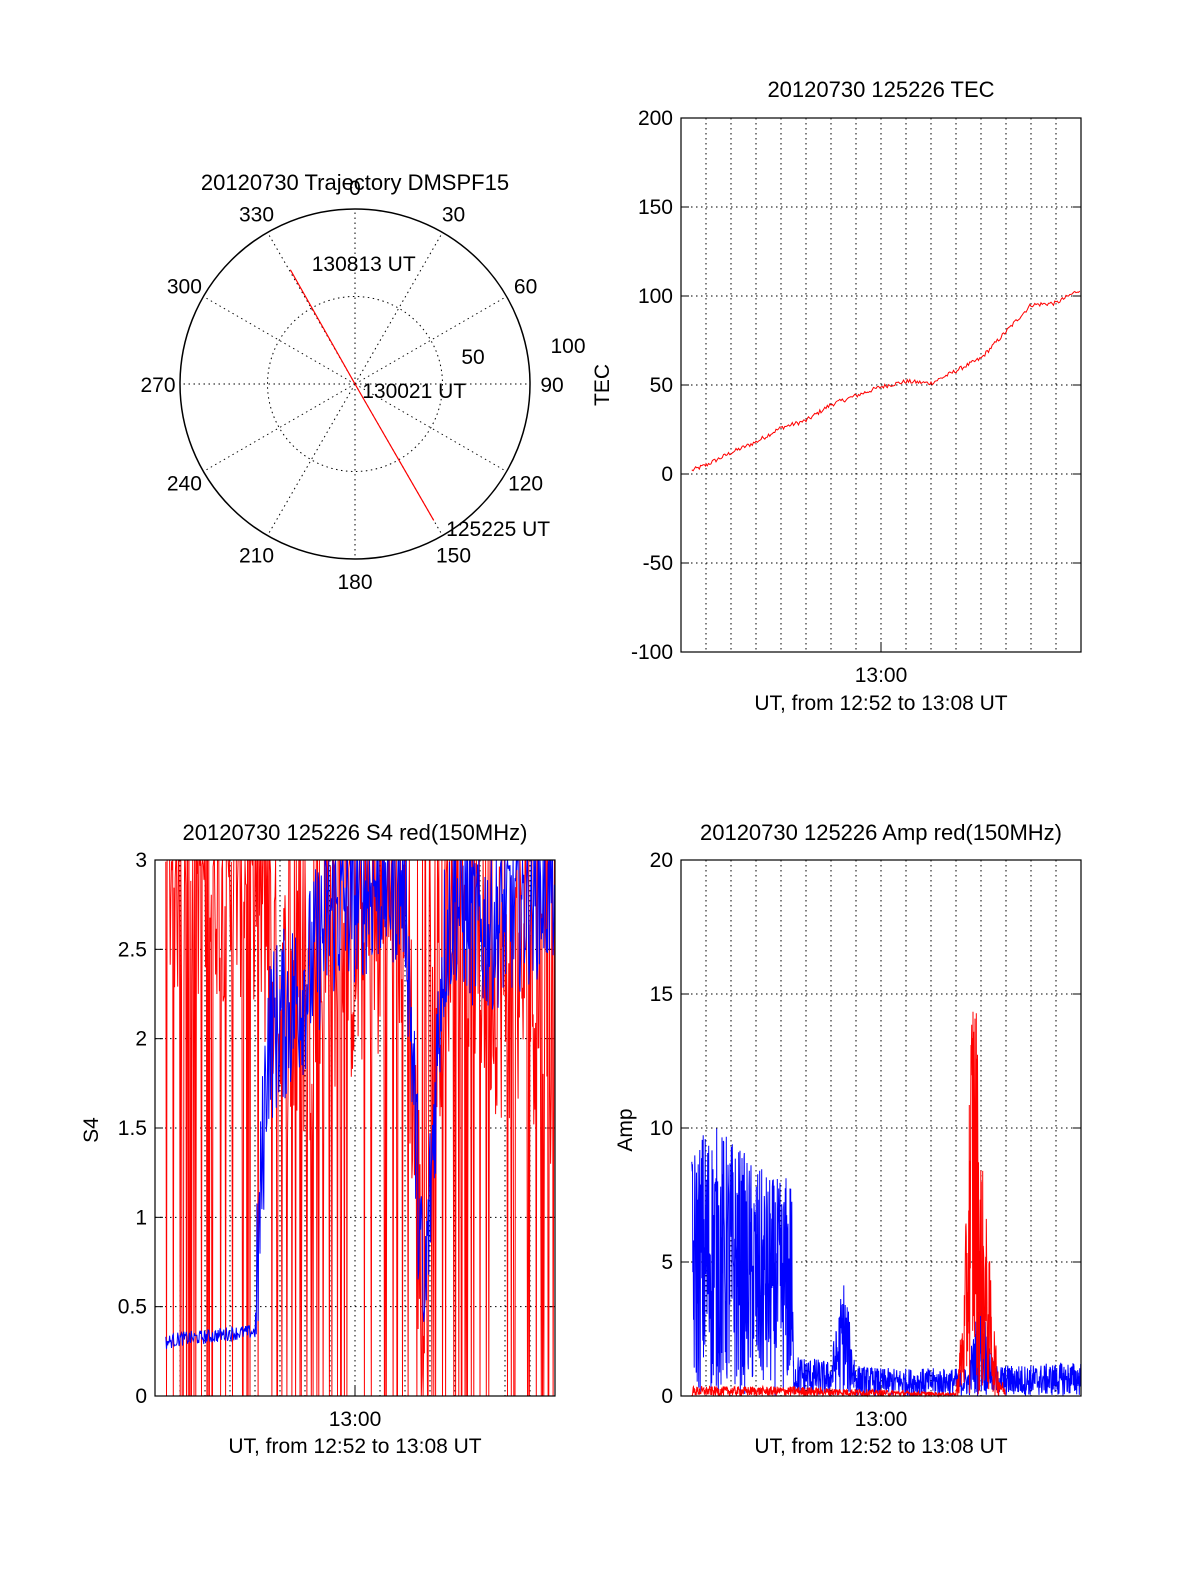 This screenshot has width=1200, height=1575. I want to click on y-tick-label: 100, so click(655, 296).